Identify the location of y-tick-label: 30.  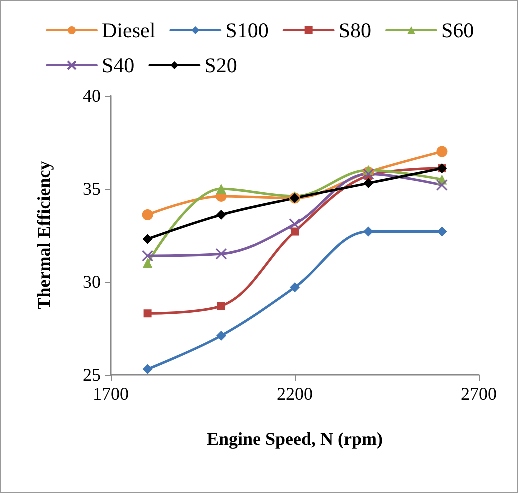
(92, 282).